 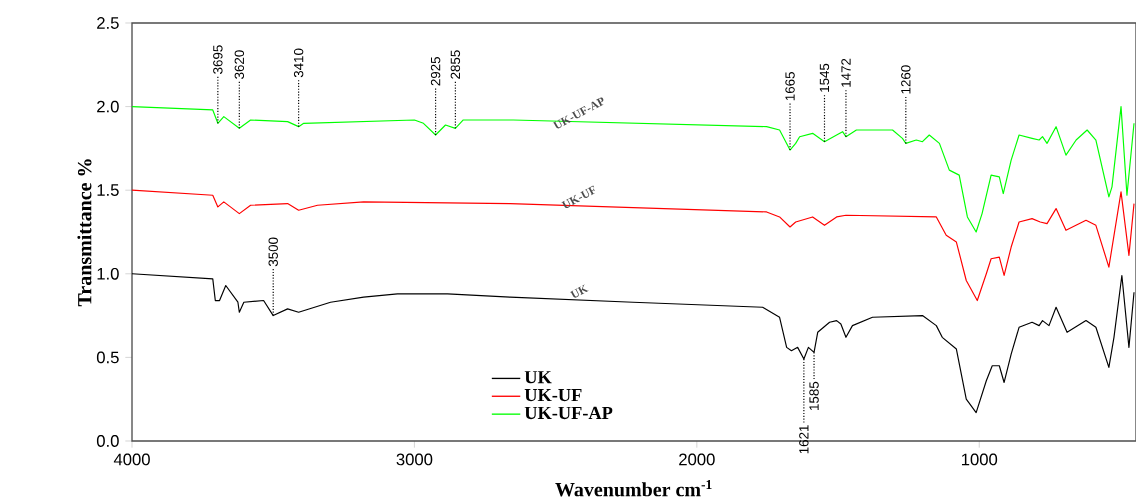 I want to click on annotation: 1545, so click(x=824, y=77).